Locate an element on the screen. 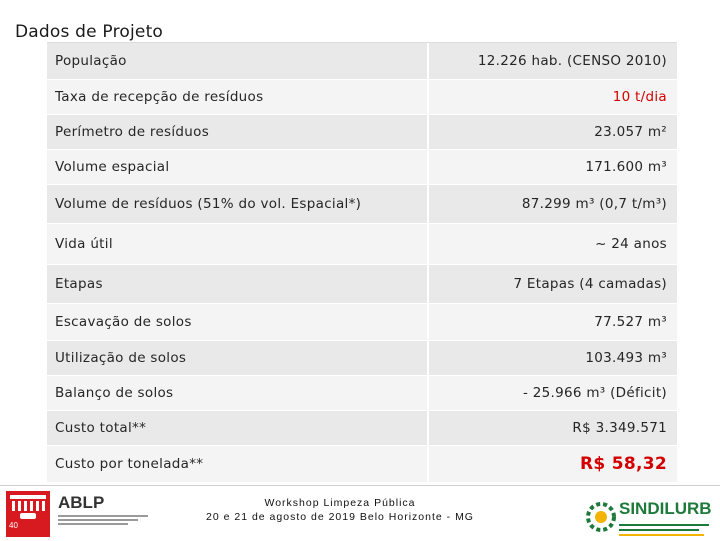 This screenshot has width=720, height=541. table-row: População 12.226 hab. (CENSO 2010) is located at coordinates (362, 61).